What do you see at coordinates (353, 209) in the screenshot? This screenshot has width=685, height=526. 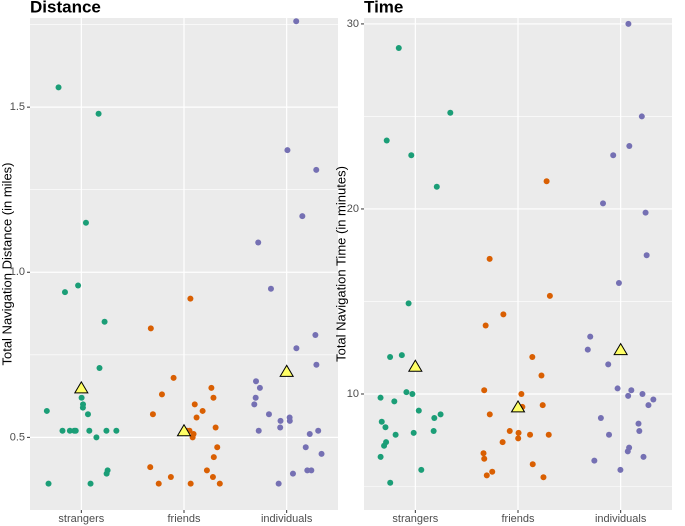 I see `y-tick-label: 20` at bounding box center [353, 209].